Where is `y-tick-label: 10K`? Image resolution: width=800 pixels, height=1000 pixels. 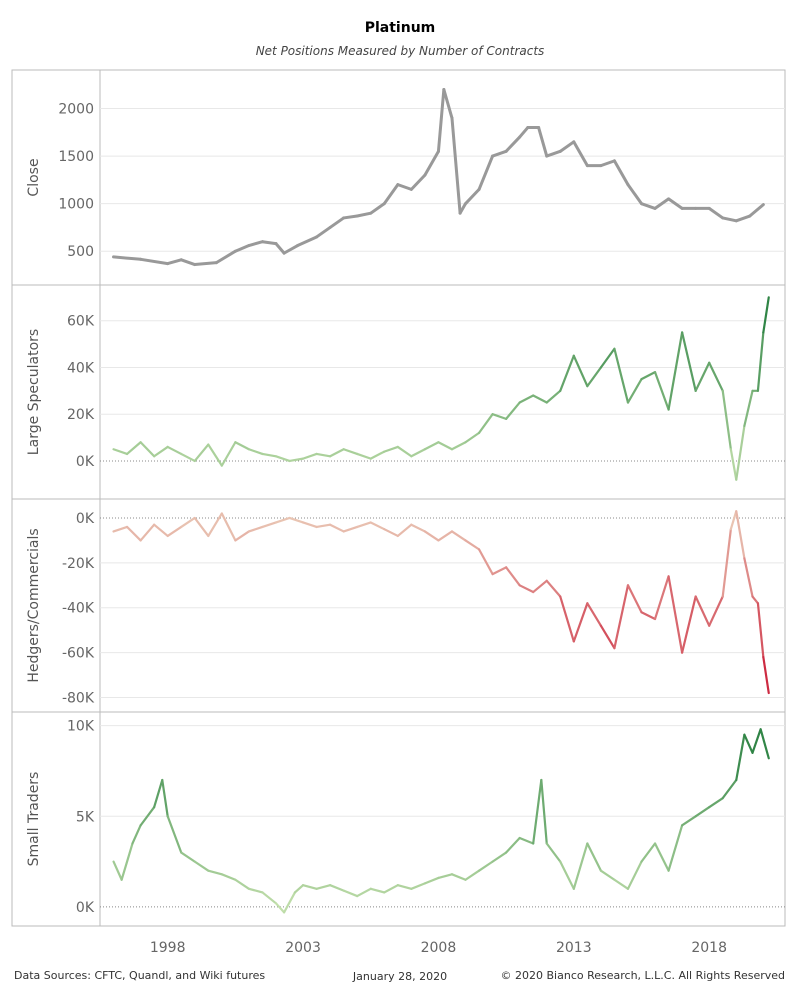 y-tick-label: 10K is located at coordinates (81, 727).